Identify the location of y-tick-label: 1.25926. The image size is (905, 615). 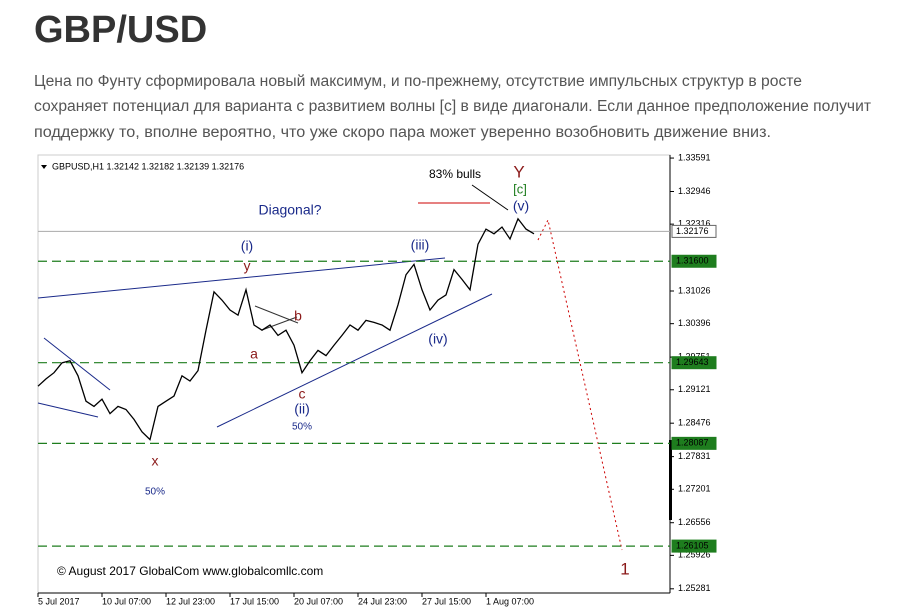
(694, 555).